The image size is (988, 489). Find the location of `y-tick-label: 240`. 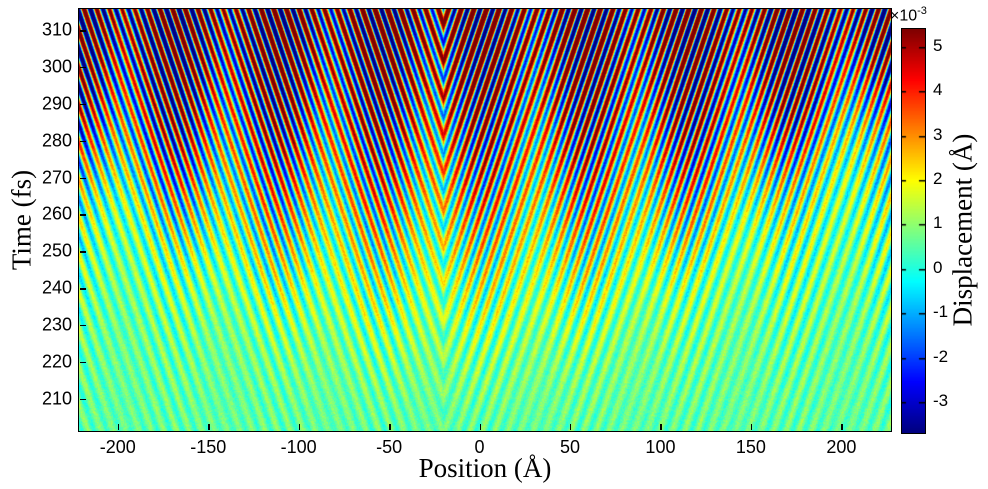

y-tick-label: 240 is located at coordinates (56, 287).